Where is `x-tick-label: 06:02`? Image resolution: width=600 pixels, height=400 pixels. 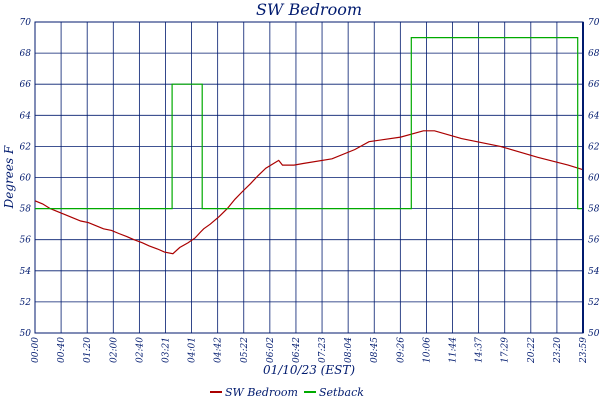
x-tick-label: 06:02 is located at coordinates (271, 350).